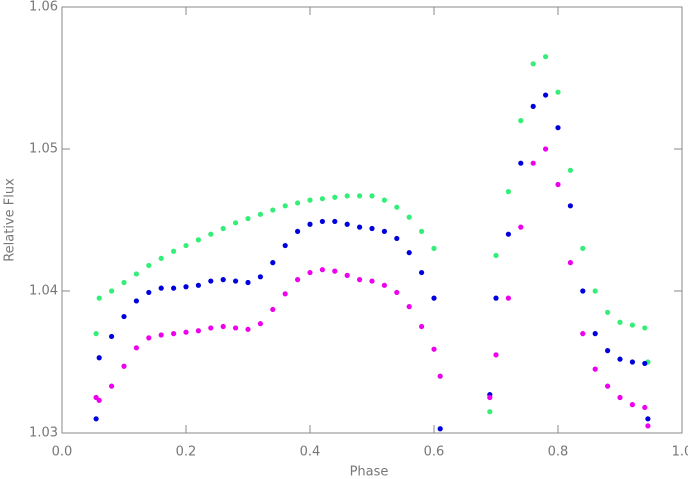  Describe the element at coordinates (369, 472) in the screenshot. I see `x-axis-label: Phase` at that location.